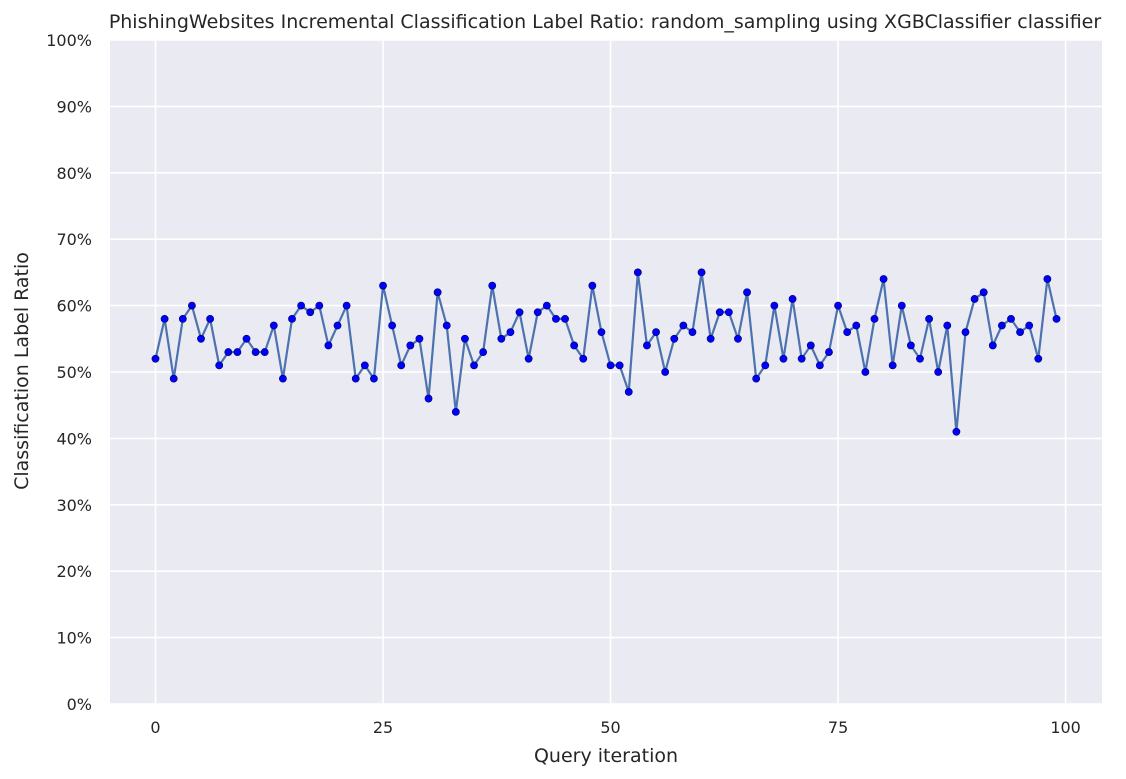  Describe the element at coordinates (610, 727) in the screenshot. I see `x-tick-label: 50` at that location.